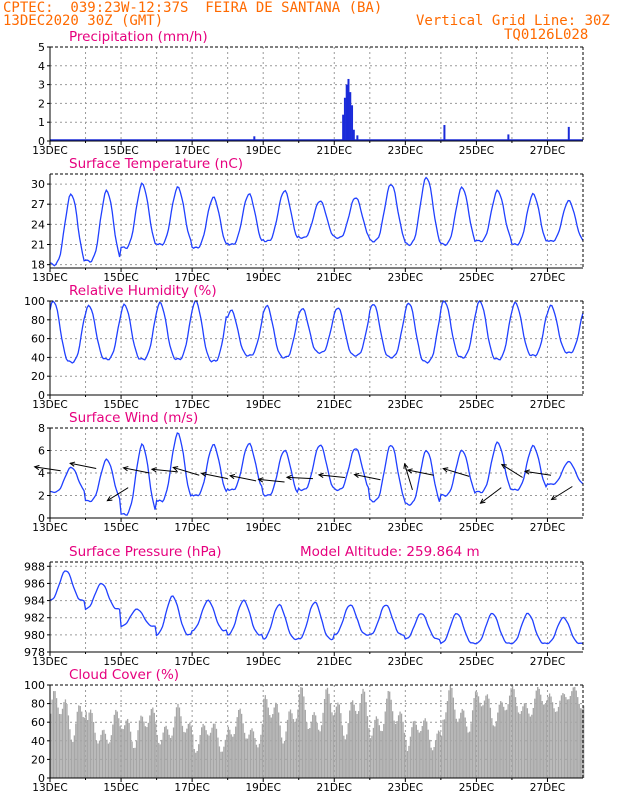  Describe the element at coordinates (83, 21) in the screenshot. I see `run-date: 13DEC2020 30Z (GMT)` at that location.